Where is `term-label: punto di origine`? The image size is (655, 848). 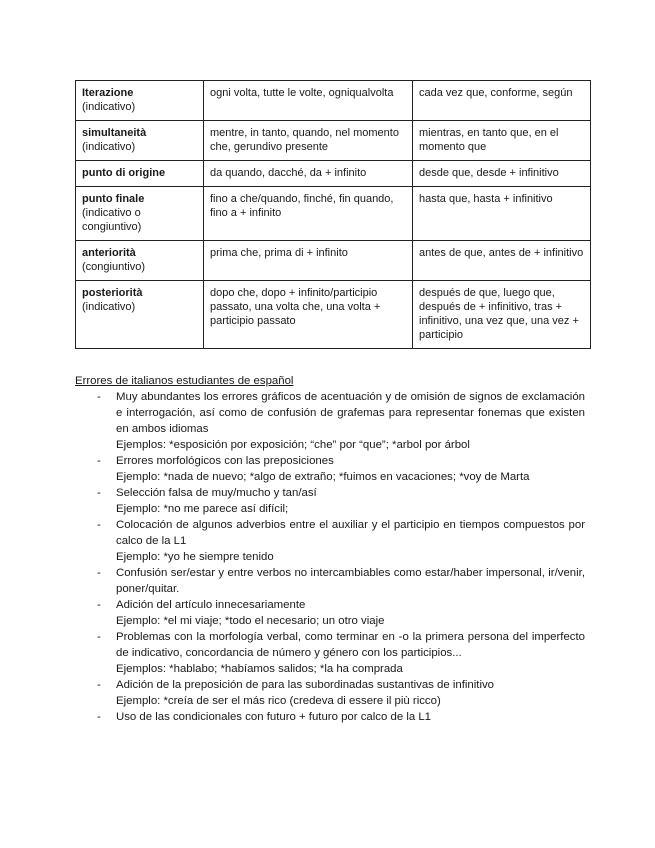
term-label: punto di origine is located at coordinates (124, 173).